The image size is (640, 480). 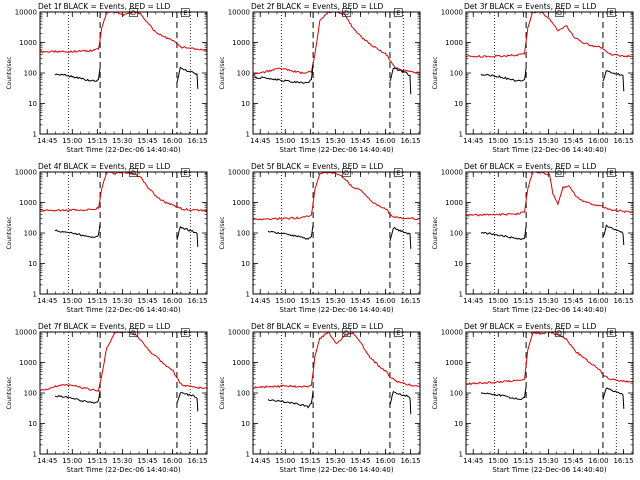 What do you see at coordinates (530, 326) in the screenshot?
I see `panel-title: Det 9f BLACK = Events, RED = LLD` at bounding box center [530, 326].